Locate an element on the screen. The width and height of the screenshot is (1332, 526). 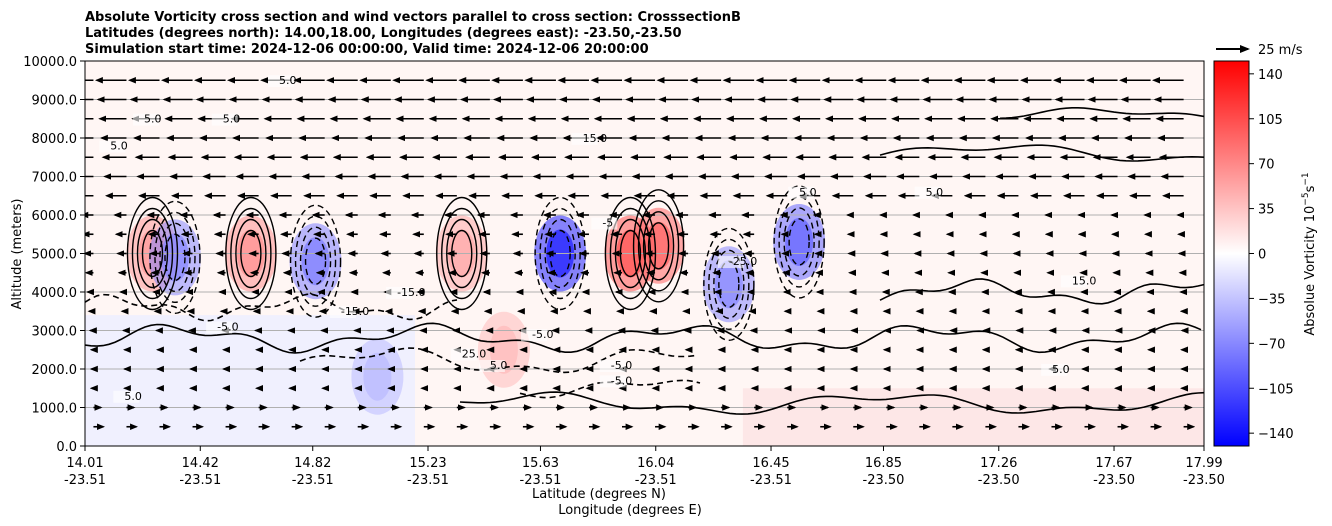
colorbar-tick-label: −70 is located at coordinates (1271, 344).